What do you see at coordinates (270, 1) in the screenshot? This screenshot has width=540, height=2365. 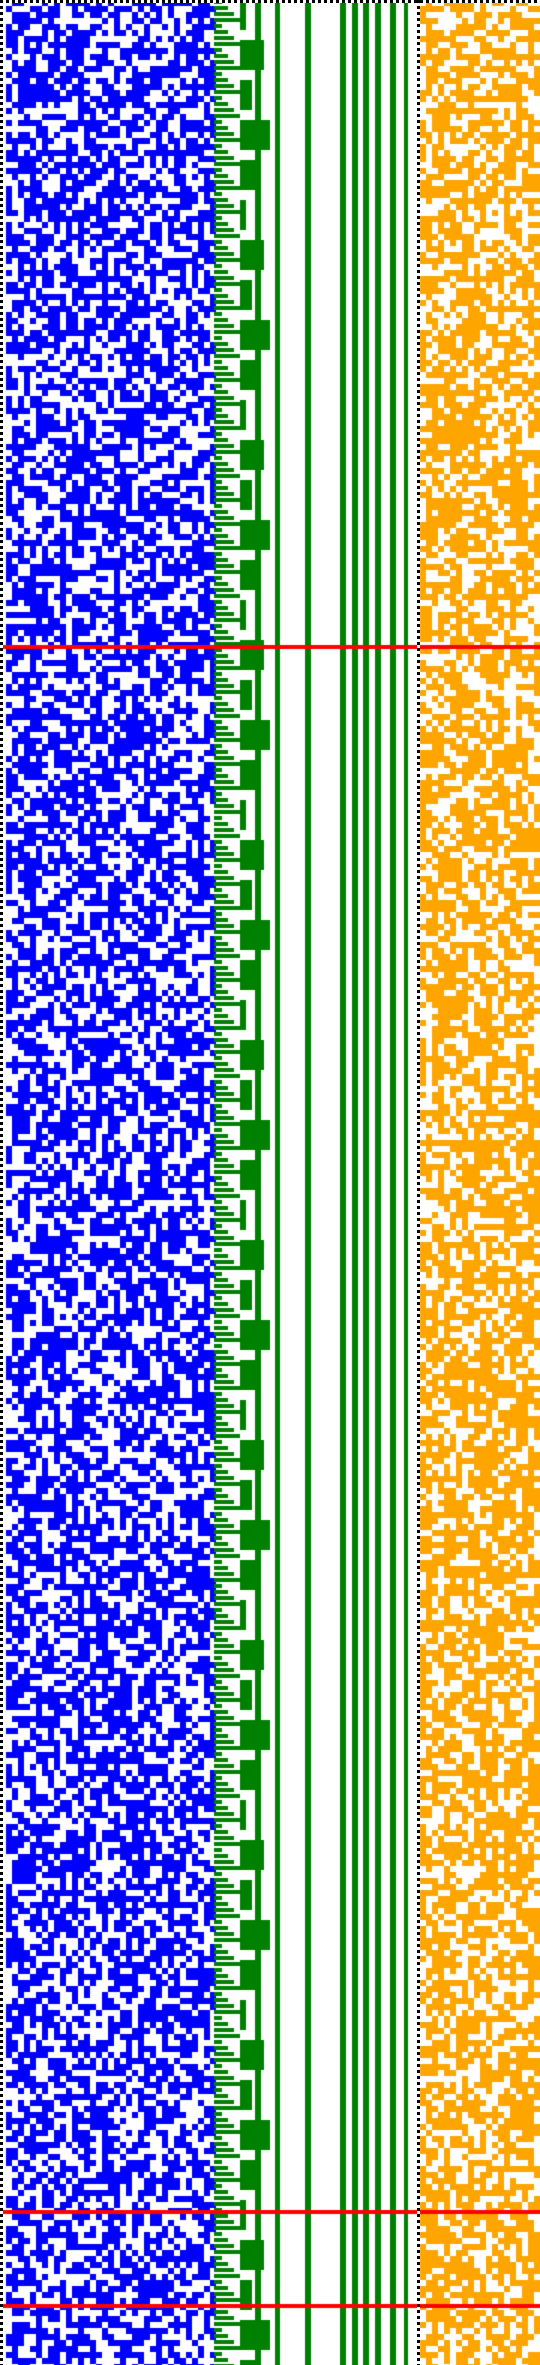 I see `top-dotted-border` at bounding box center [270, 1].